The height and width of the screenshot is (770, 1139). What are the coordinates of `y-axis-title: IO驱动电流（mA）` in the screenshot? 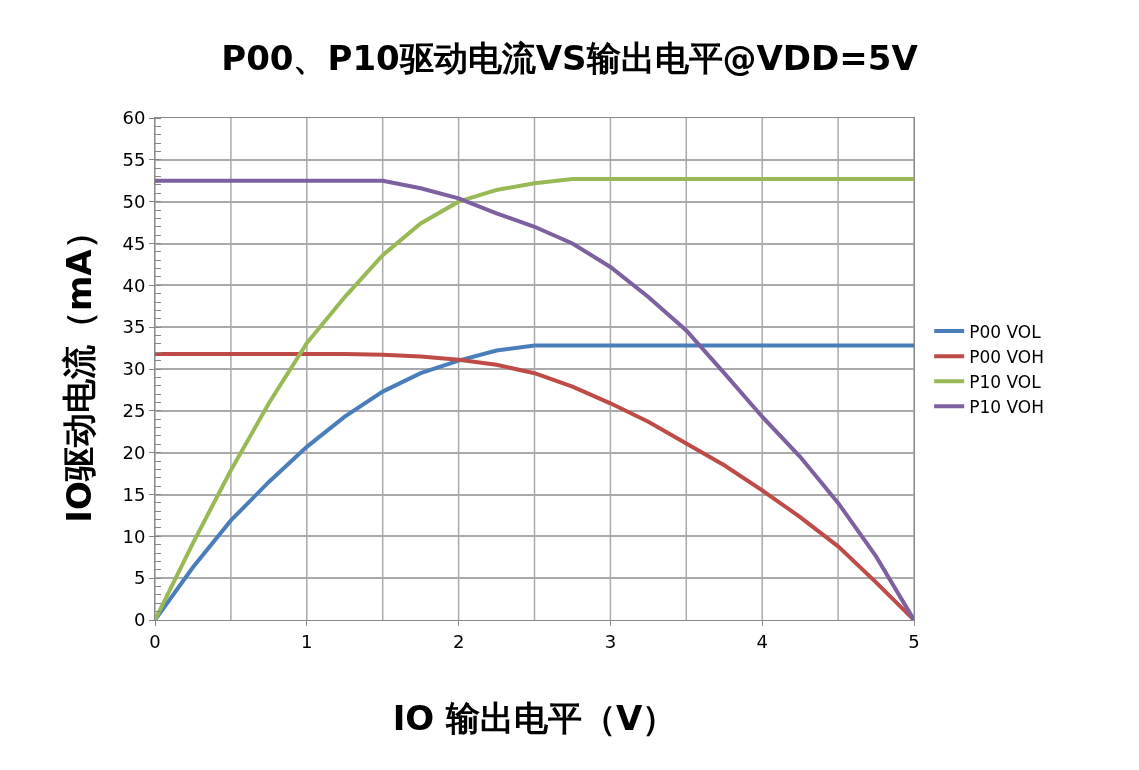 It's located at (79, 369).